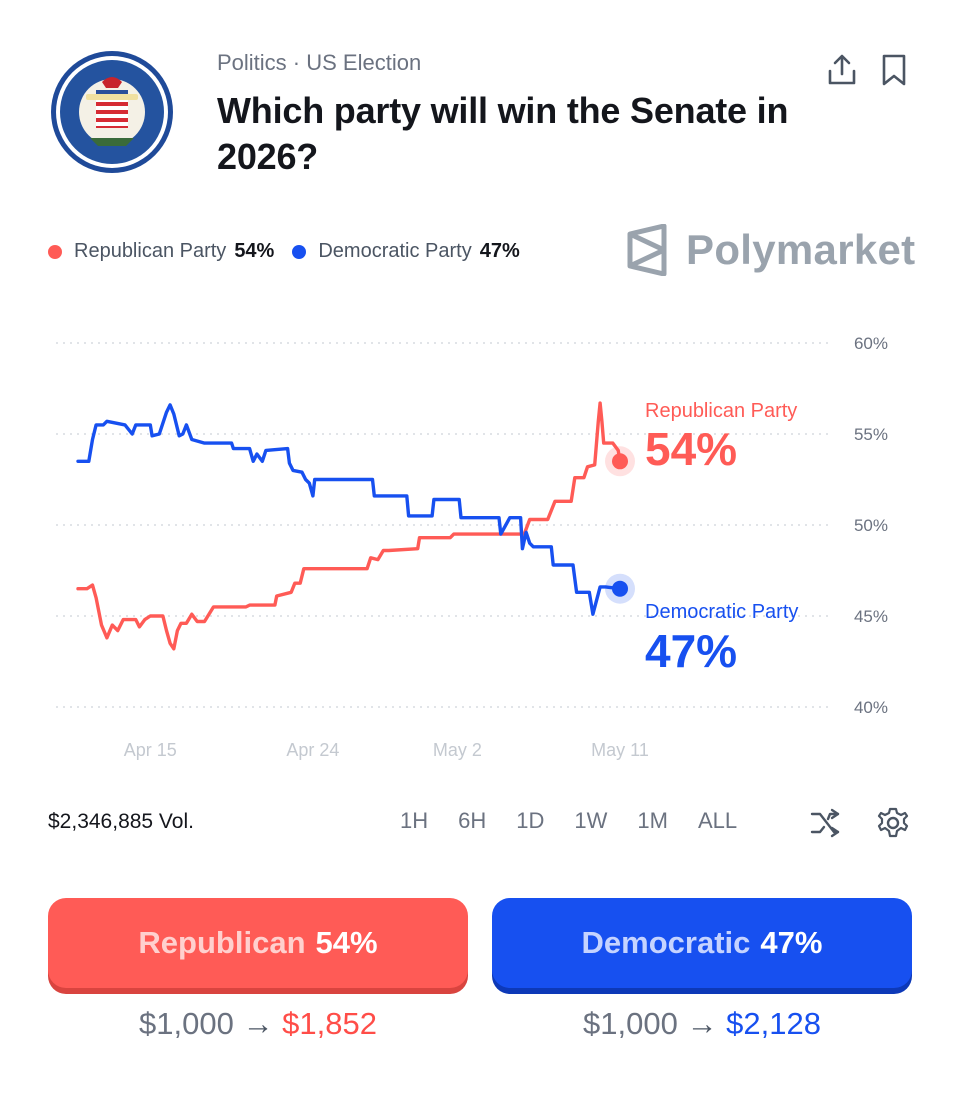 The height and width of the screenshot is (1098, 960). Describe the element at coordinates (112, 112) in the screenshot. I see `senate-seal-logo` at that location.